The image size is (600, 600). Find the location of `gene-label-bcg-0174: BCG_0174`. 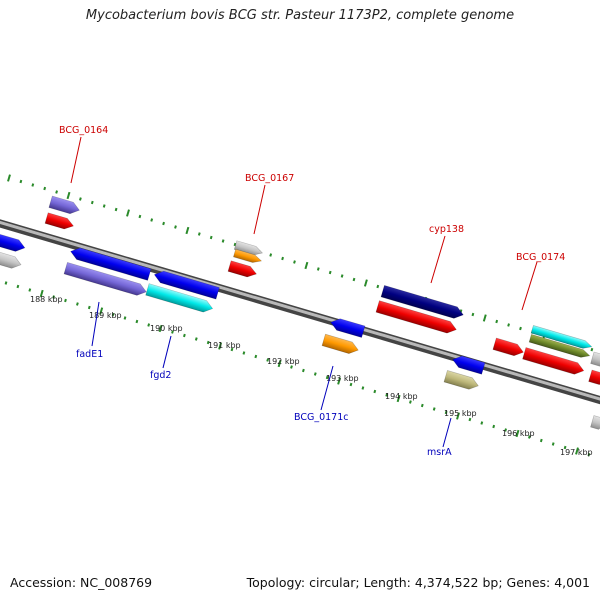

gene-label-bcg-0174: BCG_0174 is located at coordinates (540, 257).